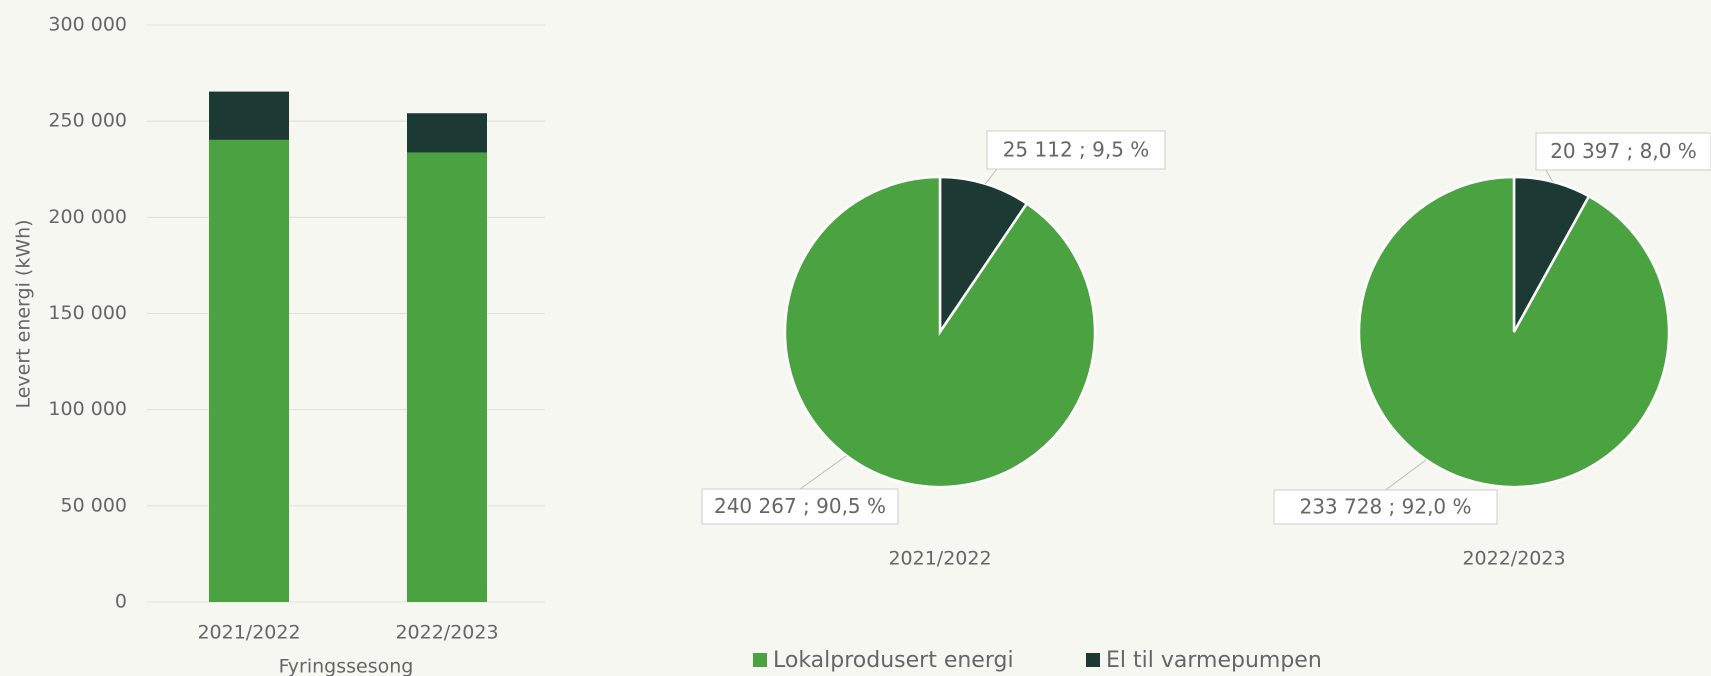 The width and height of the screenshot is (1711, 676). Describe the element at coordinates (121, 602) in the screenshot. I see `y-tick-label: 0` at that location.